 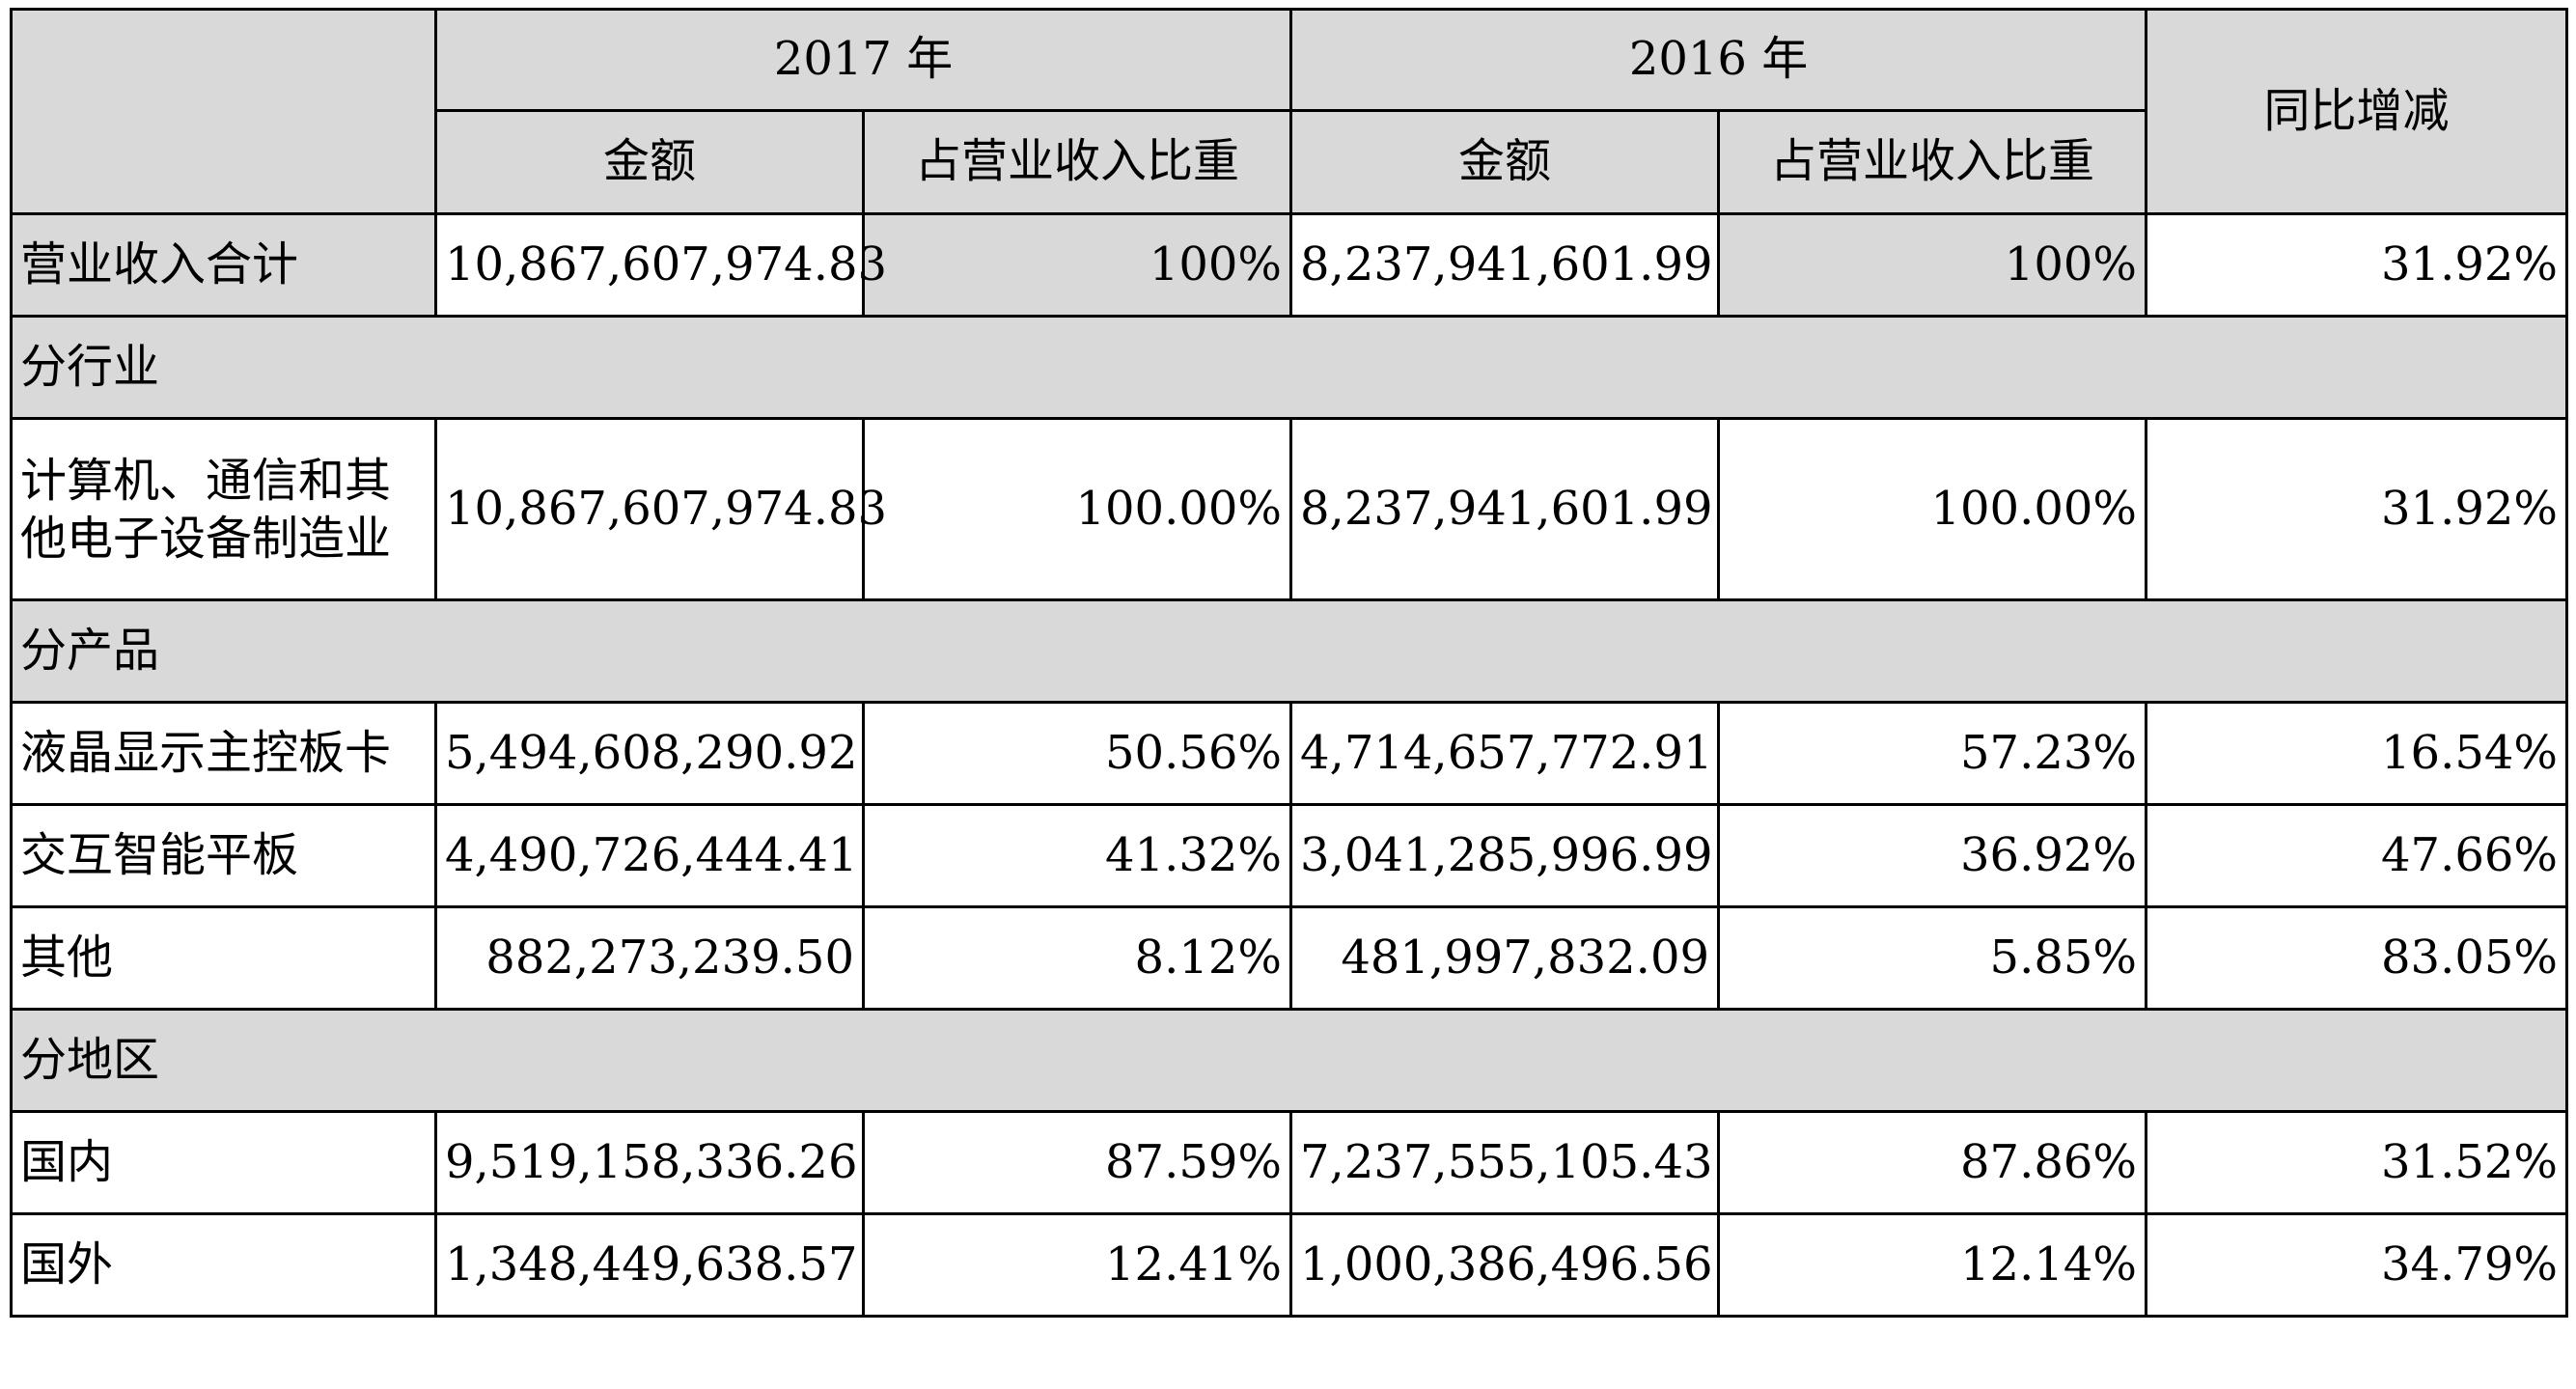 I want to click on row-label: 液晶显示主控板卡, so click(x=223, y=753).